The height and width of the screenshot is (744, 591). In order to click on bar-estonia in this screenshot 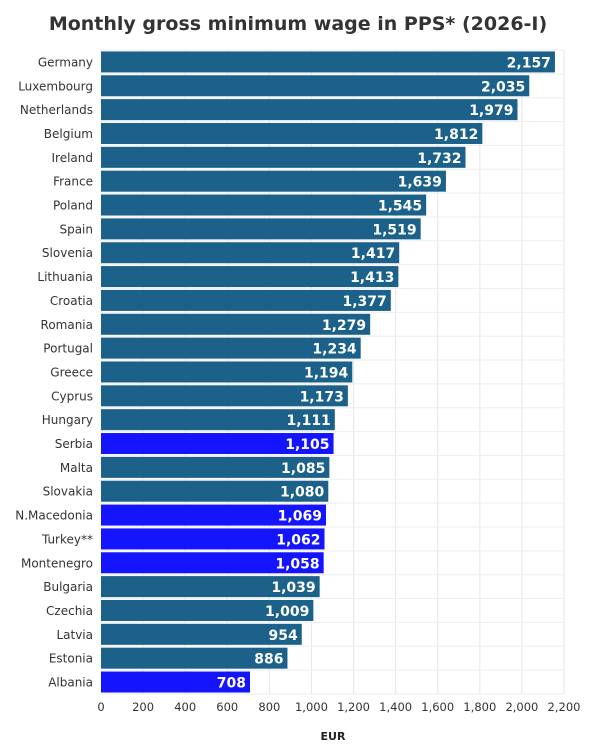, I will do `click(194, 658)`.